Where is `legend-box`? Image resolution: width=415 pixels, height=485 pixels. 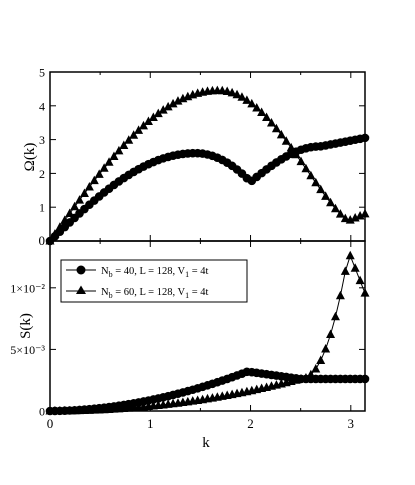
legend-box is located at coordinates (154, 281).